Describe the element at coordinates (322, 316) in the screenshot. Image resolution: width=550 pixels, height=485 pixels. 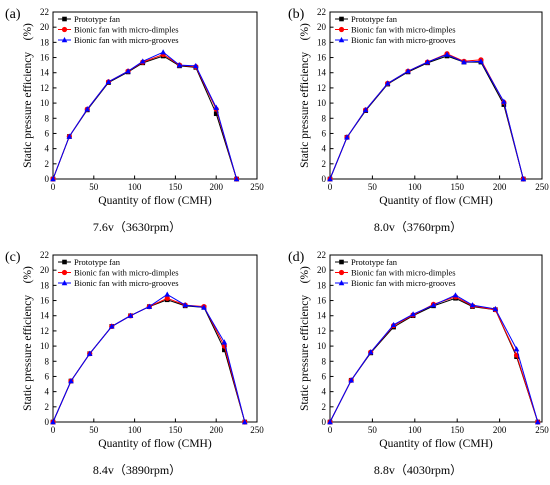
I see `y-tick-label: 14` at that location.